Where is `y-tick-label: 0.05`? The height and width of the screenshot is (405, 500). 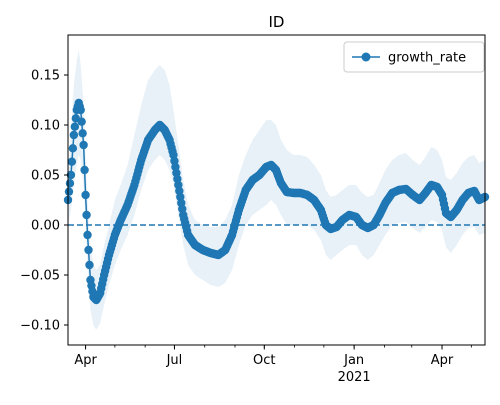 y-tick-label: 0.05 is located at coordinates (45, 176).